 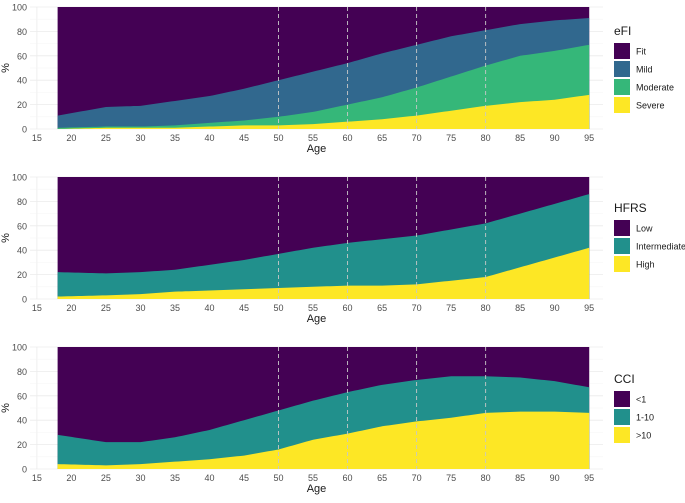 I want to click on legend: eFI Fit Mild Moderate Severe, so click(x=644, y=68).